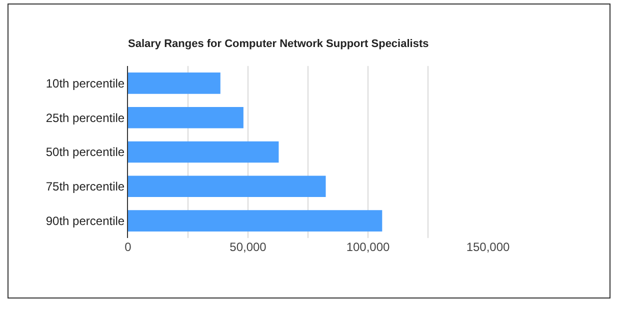  What do you see at coordinates (85, 83) in the screenshot?
I see `y-tick-label: 10th percentile` at bounding box center [85, 83].